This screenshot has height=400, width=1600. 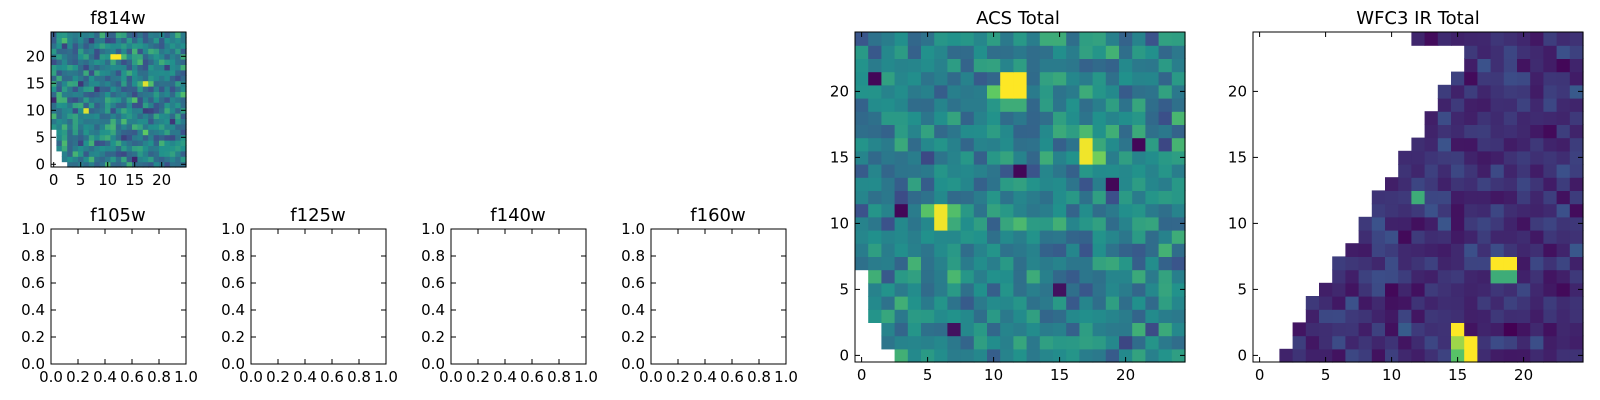 What do you see at coordinates (40, 164) in the screenshot?
I see `y-tick-label: 0` at bounding box center [40, 164].